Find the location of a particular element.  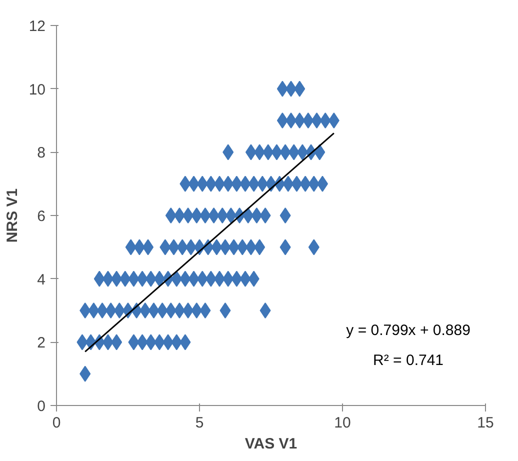

annotation: R² = 0.741 is located at coordinates (408, 361).